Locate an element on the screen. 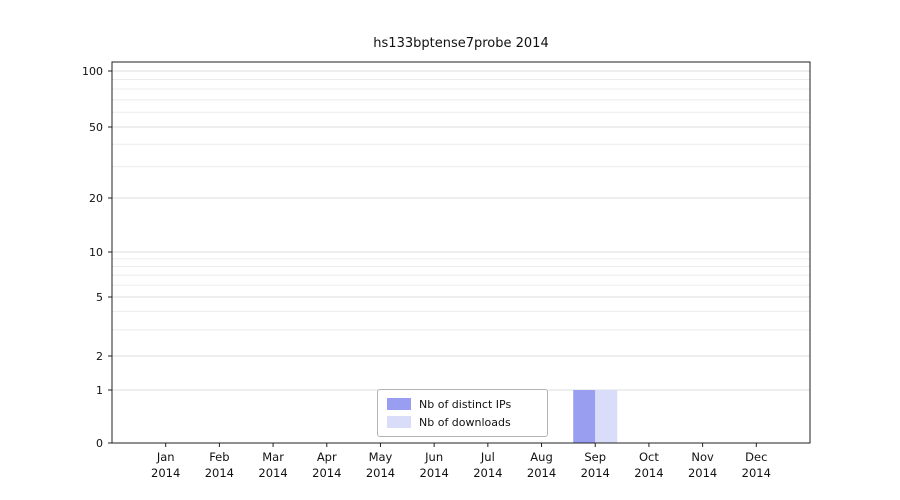 This screenshot has height=500, width=900. x-tick-label-month: Aug is located at coordinates (541, 457).